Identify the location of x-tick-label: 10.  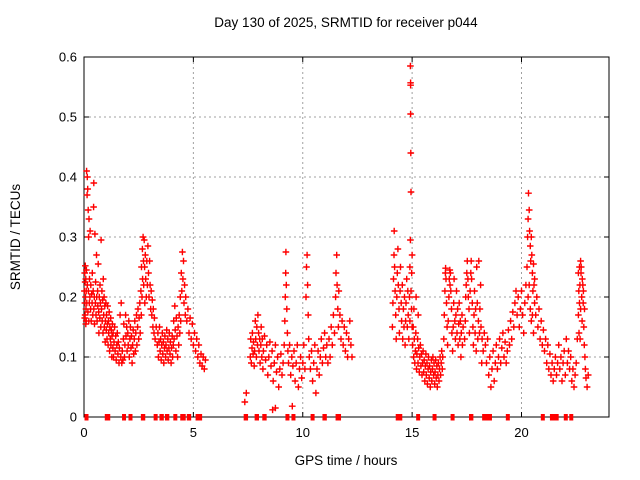
(303, 432).